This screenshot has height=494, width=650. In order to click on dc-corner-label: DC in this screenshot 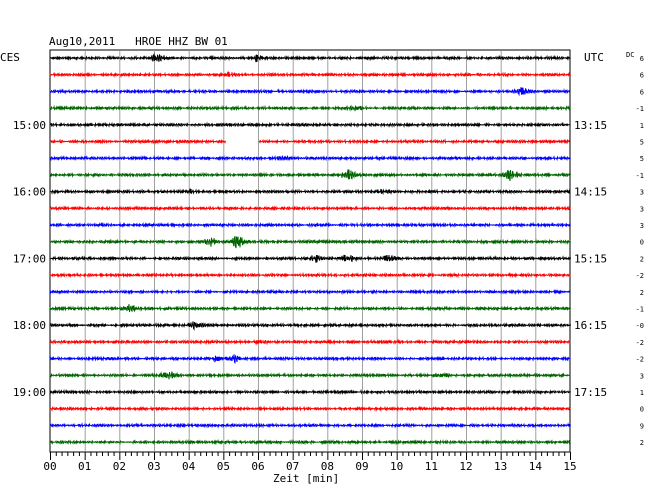, I will do `click(630, 55)`.